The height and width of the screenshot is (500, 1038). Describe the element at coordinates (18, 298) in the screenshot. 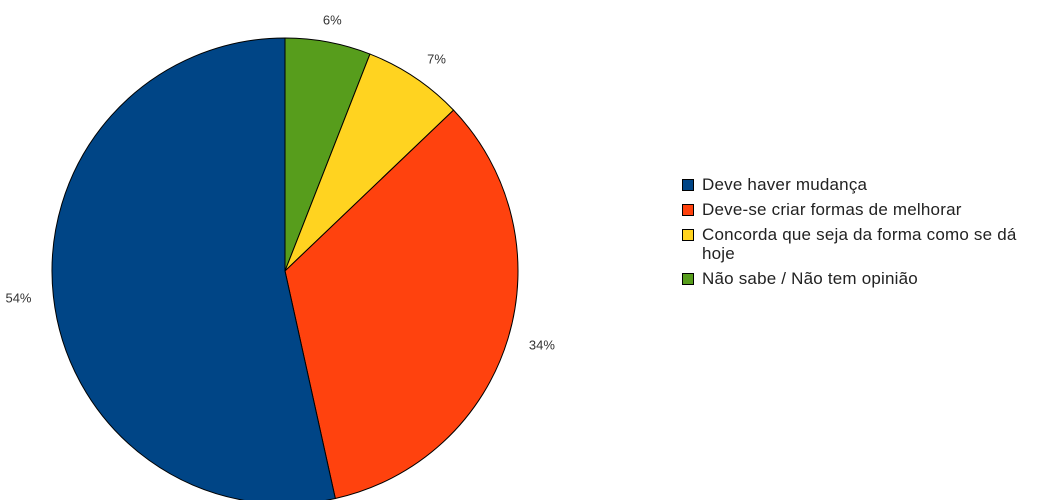

I see `pie-data-label: 54%` at that location.